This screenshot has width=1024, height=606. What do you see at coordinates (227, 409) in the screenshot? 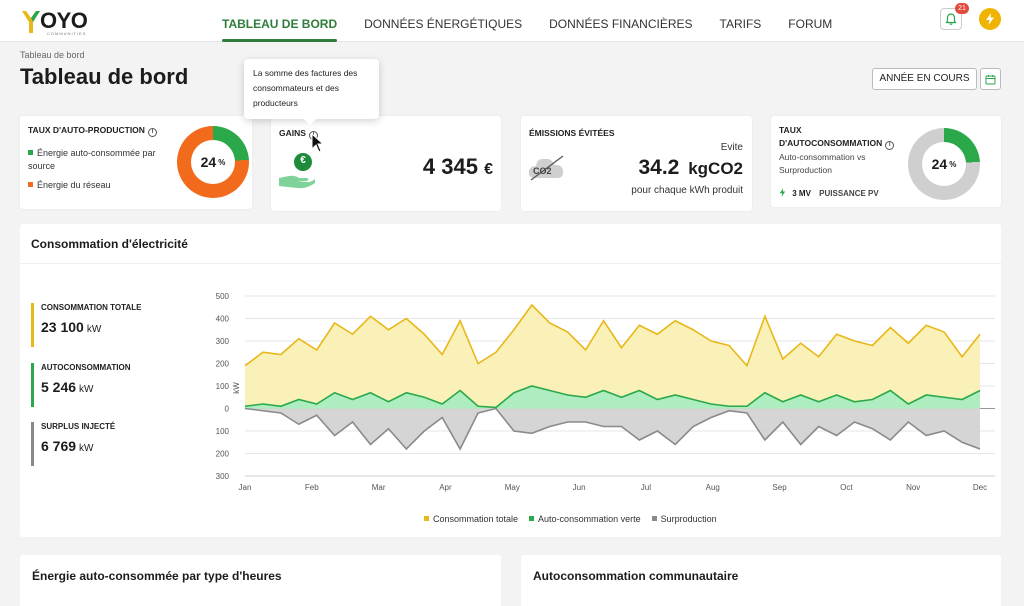
I see `y-tick-label: 0` at bounding box center [227, 409].